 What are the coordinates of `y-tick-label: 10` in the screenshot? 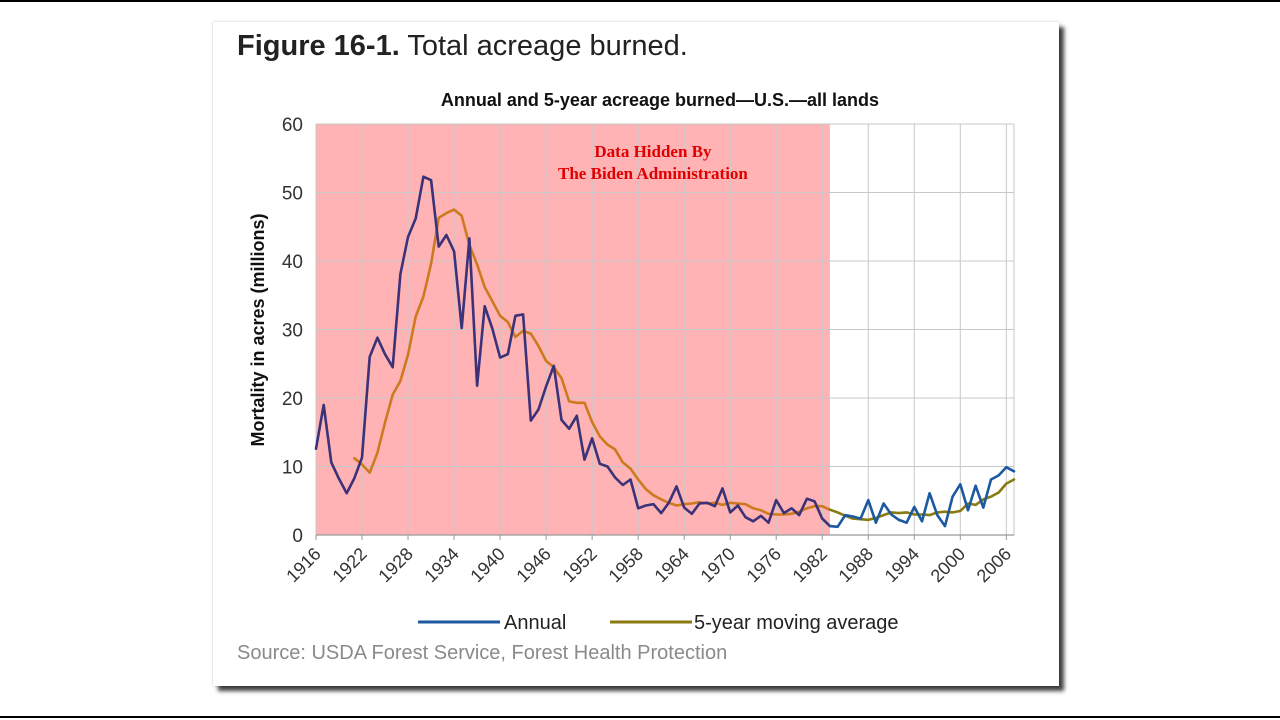 It's located at (292, 468).